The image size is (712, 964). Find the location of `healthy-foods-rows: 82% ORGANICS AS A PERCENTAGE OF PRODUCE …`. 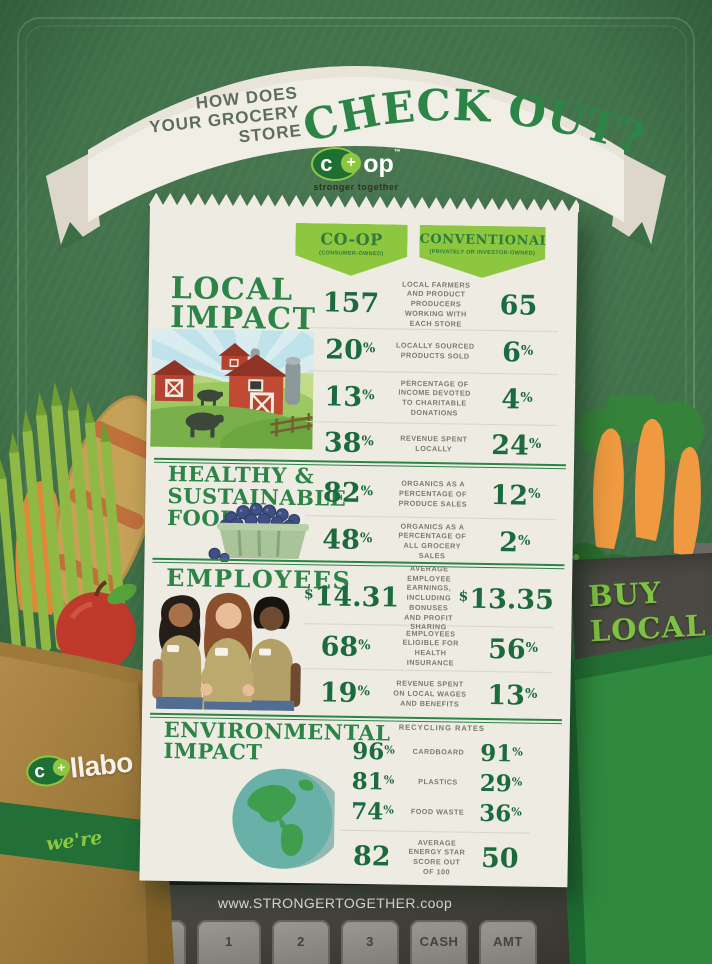

healthy-foods-rows: 82% ORGANICS AS A PERCENTAGE OF PRODUCE … is located at coordinates (430, 518).